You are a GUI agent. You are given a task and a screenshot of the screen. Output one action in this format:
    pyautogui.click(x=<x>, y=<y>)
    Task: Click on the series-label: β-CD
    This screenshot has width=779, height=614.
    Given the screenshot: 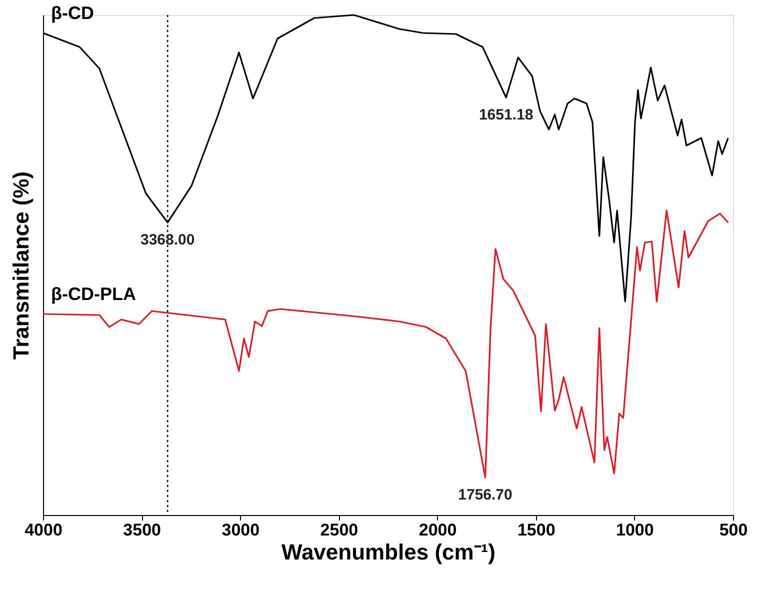 What is the action you would take?
    pyautogui.click(x=72, y=13)
    